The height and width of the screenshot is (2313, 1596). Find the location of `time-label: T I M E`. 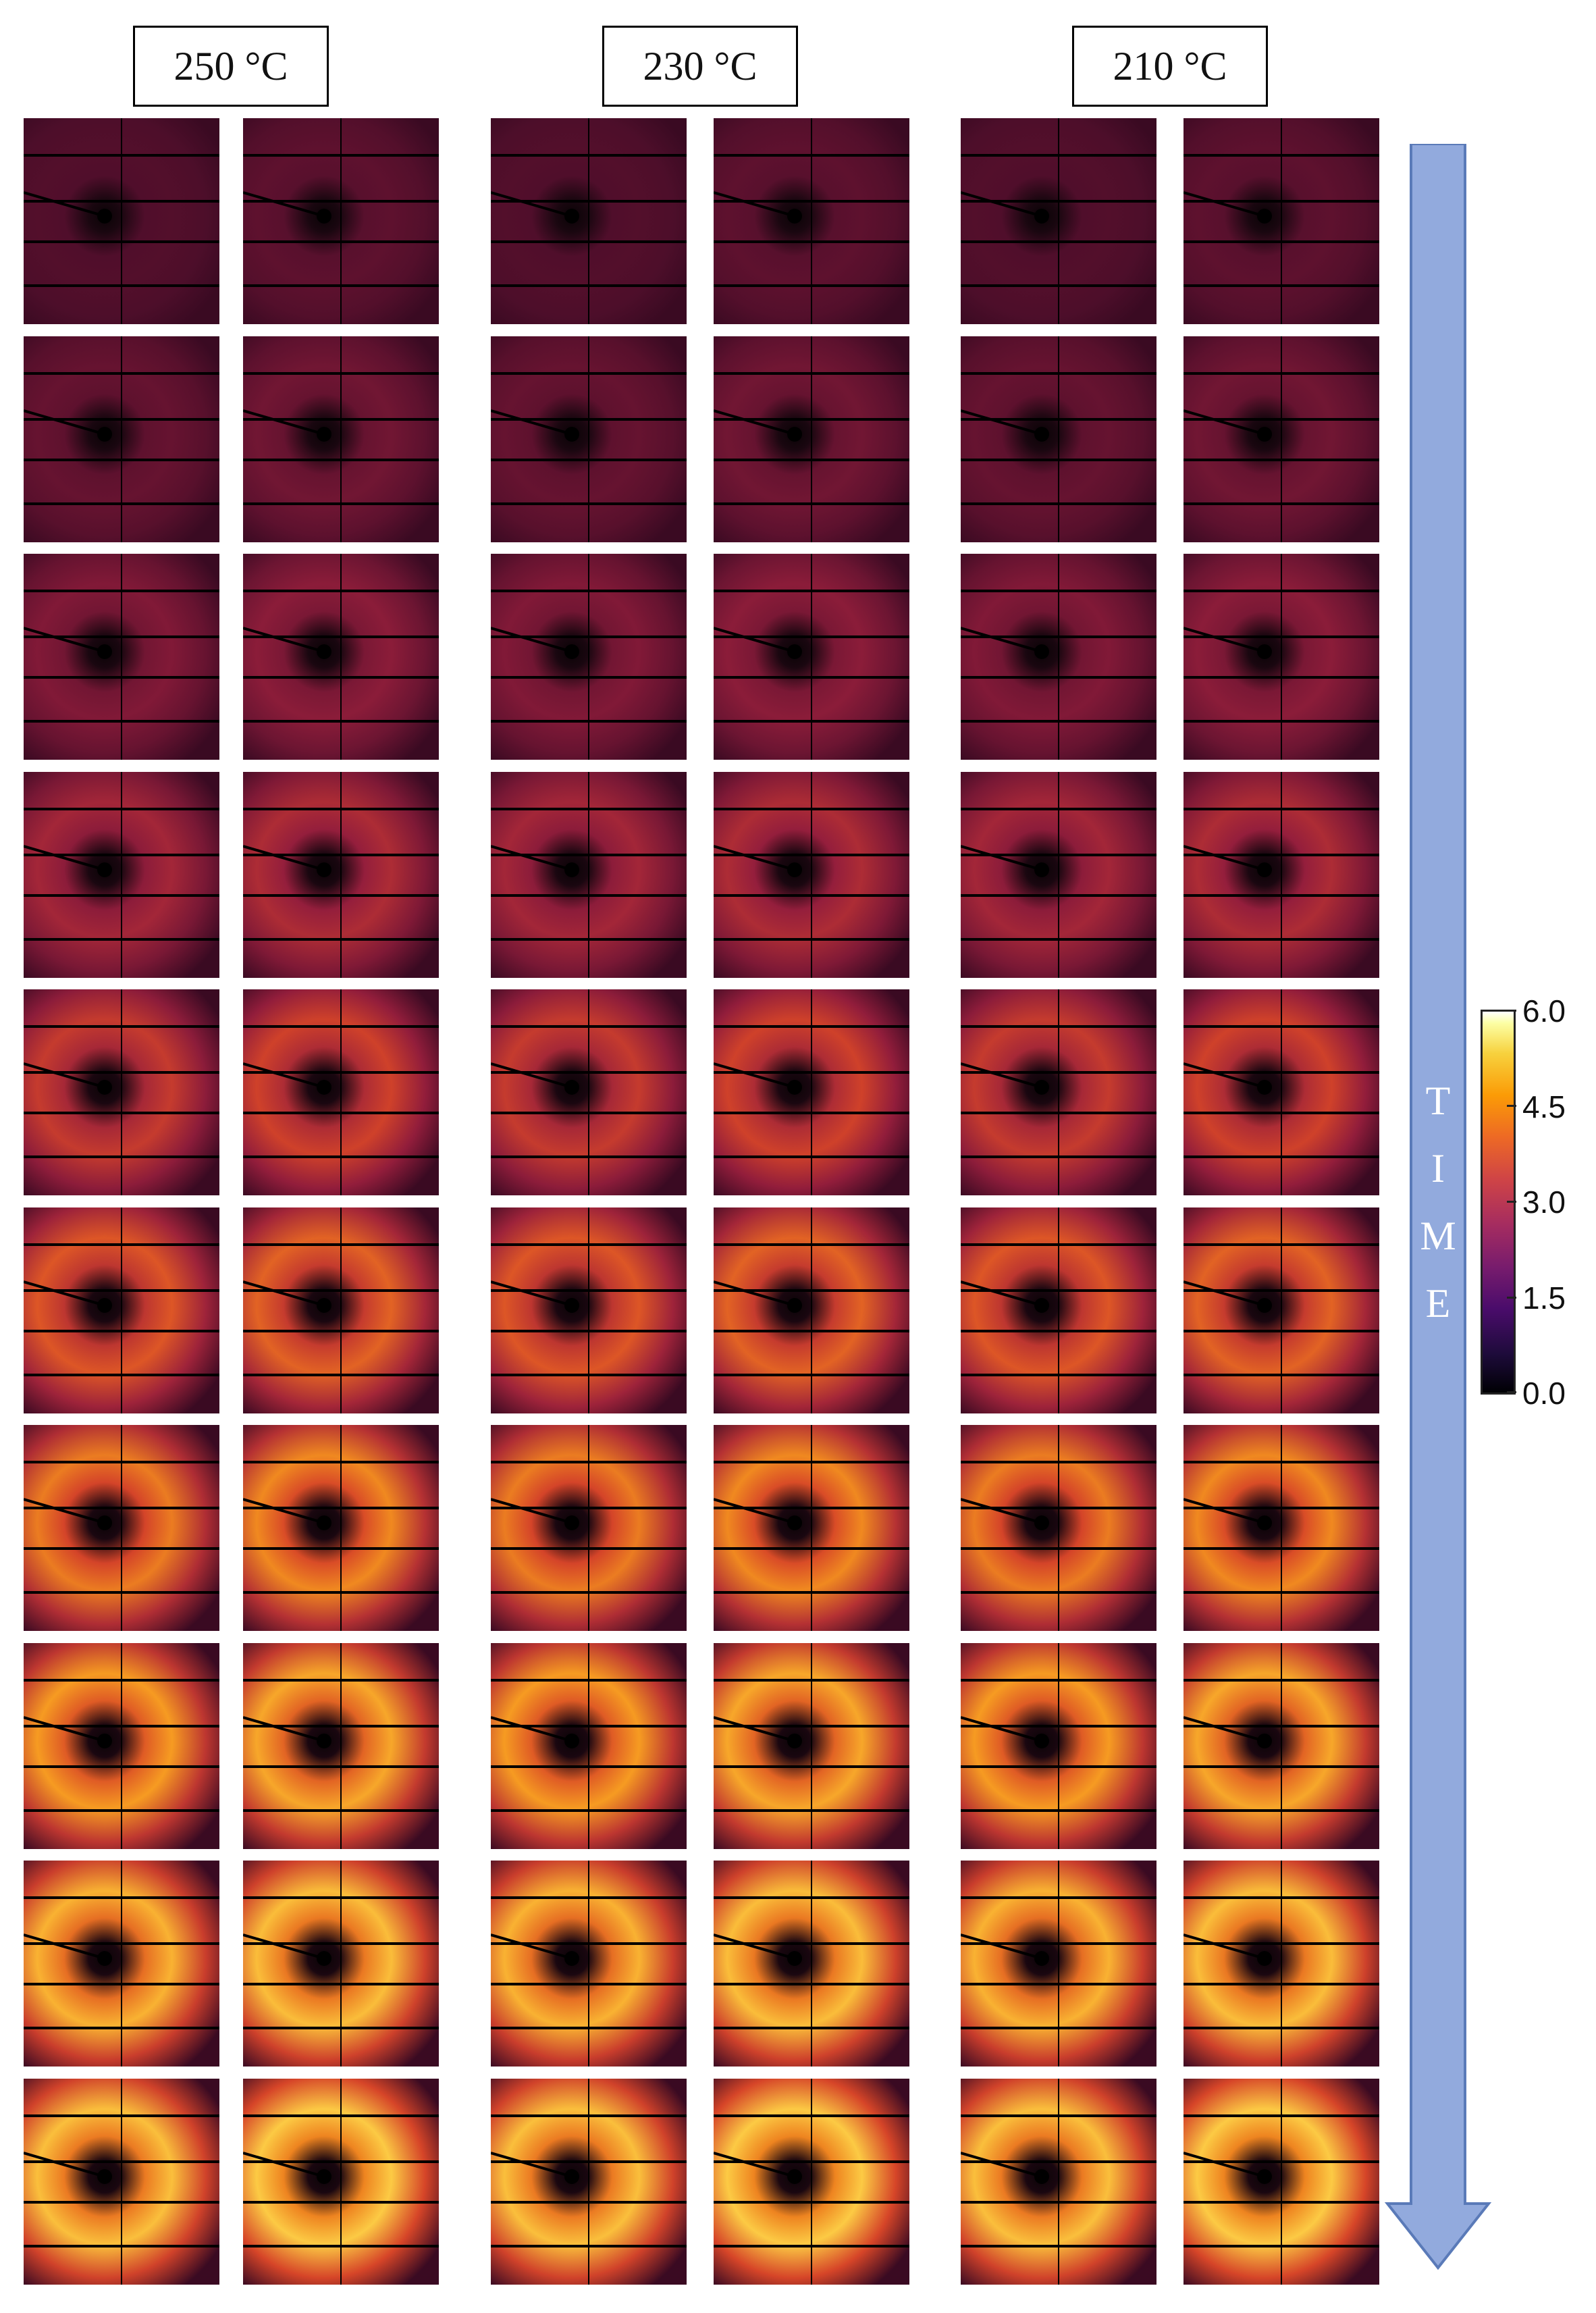

time-label: T I M E is located at coordinates (1438, 1202).